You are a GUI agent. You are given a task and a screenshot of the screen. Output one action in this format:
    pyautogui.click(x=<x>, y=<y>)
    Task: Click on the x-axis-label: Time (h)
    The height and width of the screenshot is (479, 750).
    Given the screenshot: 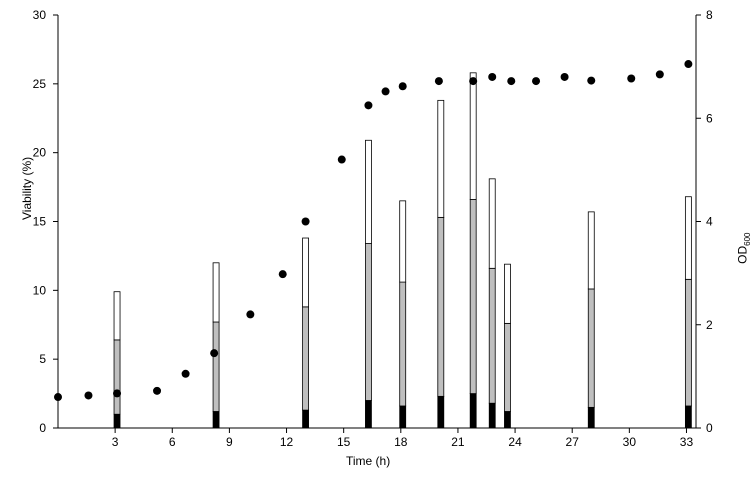 What is the action you would take?
    pyautogui.click(x=368, y=461)
    